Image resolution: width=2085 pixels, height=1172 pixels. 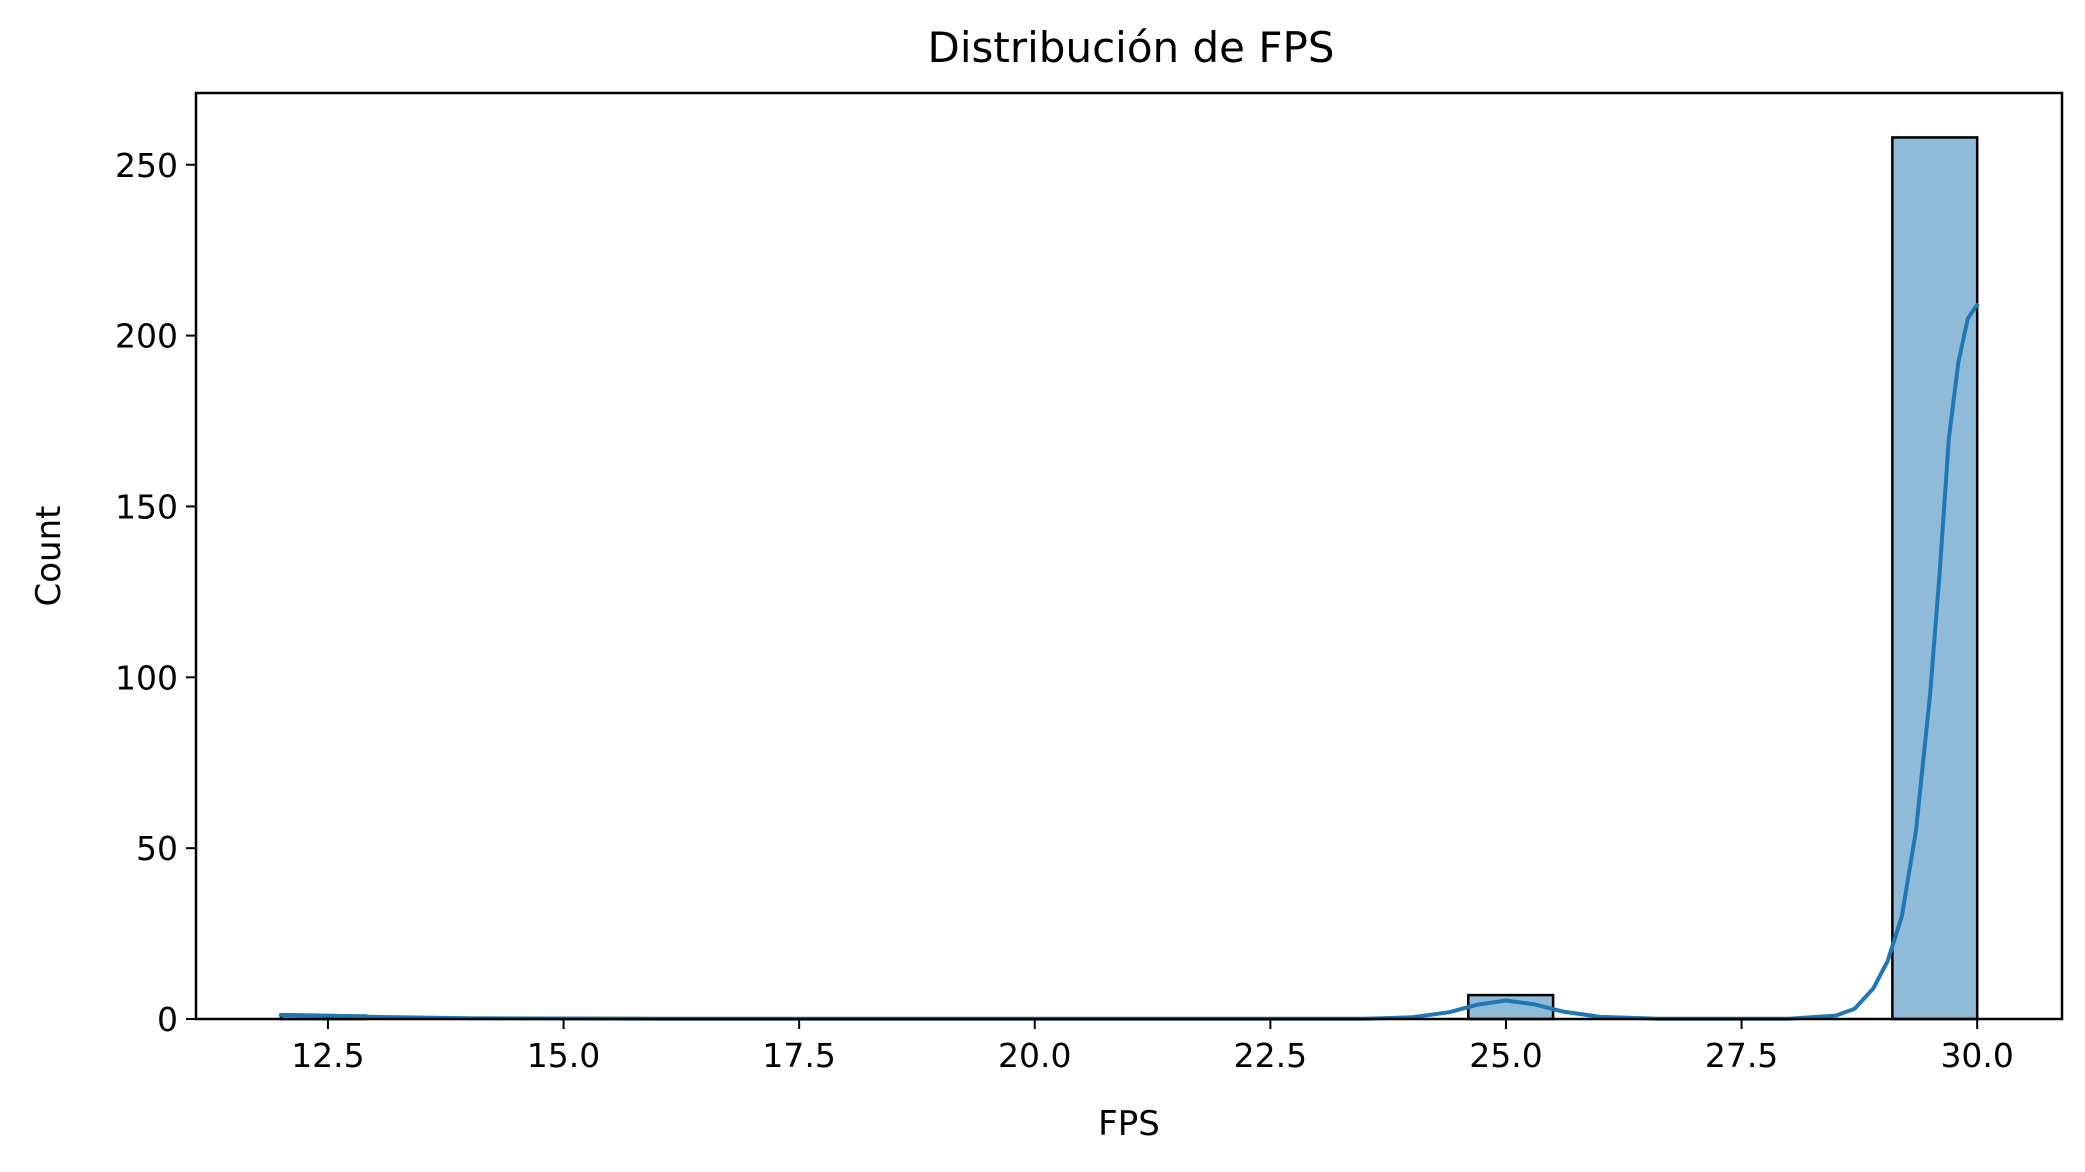 I want to click on y-tick-label-2: 50, so click(x=157, y=848).